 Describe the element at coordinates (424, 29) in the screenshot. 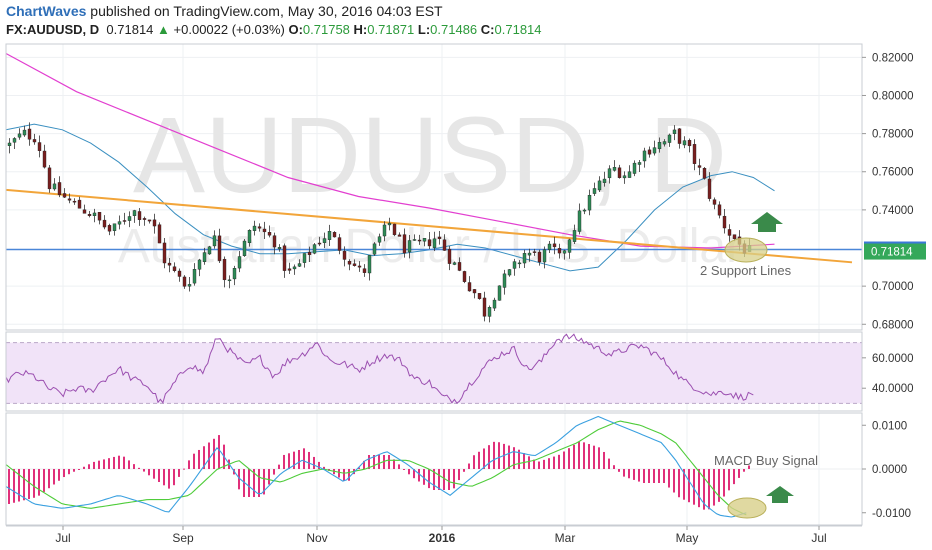

I see `low-label: L:` at that location.